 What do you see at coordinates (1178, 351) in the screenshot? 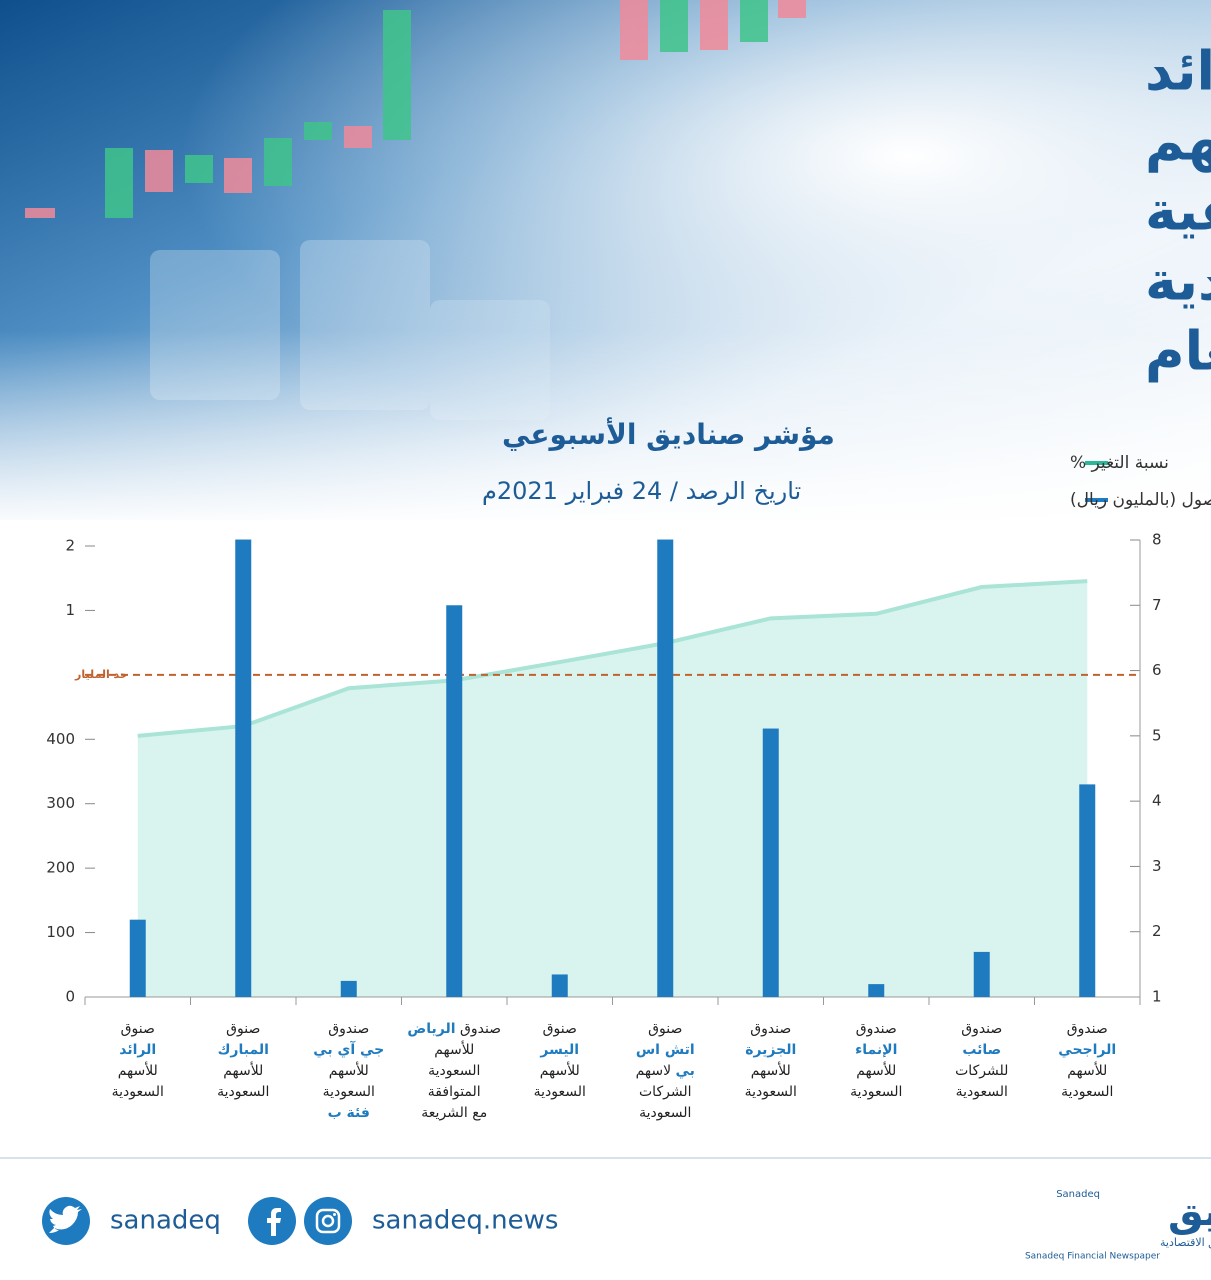
I see `title-line: منذ بداية العام` at bounding box center [1178, 351].